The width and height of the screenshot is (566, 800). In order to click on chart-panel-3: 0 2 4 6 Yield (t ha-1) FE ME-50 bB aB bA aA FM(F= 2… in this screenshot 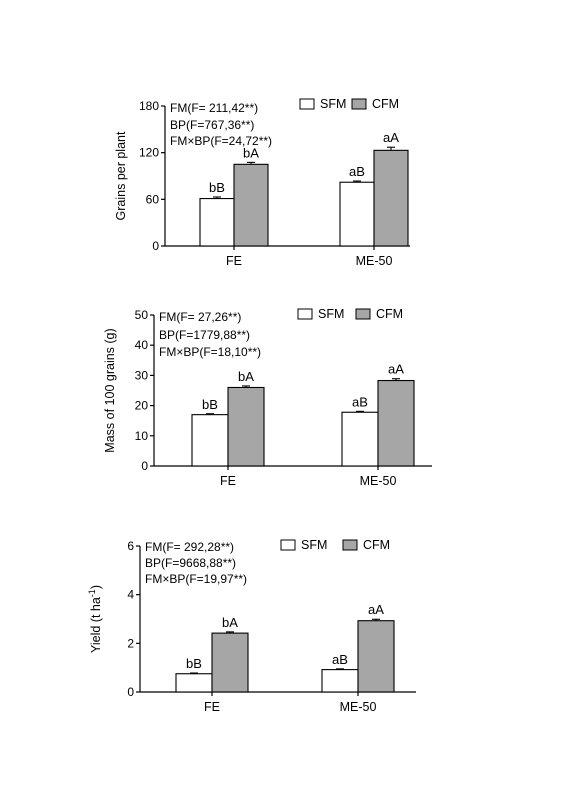, I will do `click(251, 626)`.